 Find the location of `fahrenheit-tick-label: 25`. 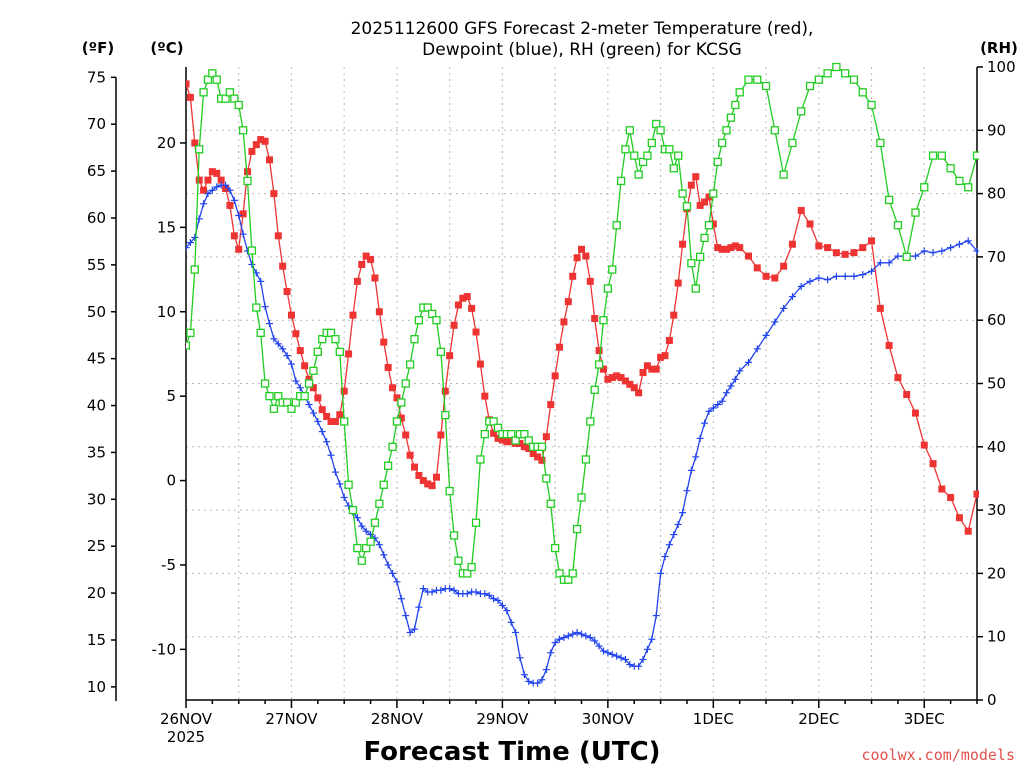

fahrenheit-tick-label: 25 is located at coordinates (96, 546).